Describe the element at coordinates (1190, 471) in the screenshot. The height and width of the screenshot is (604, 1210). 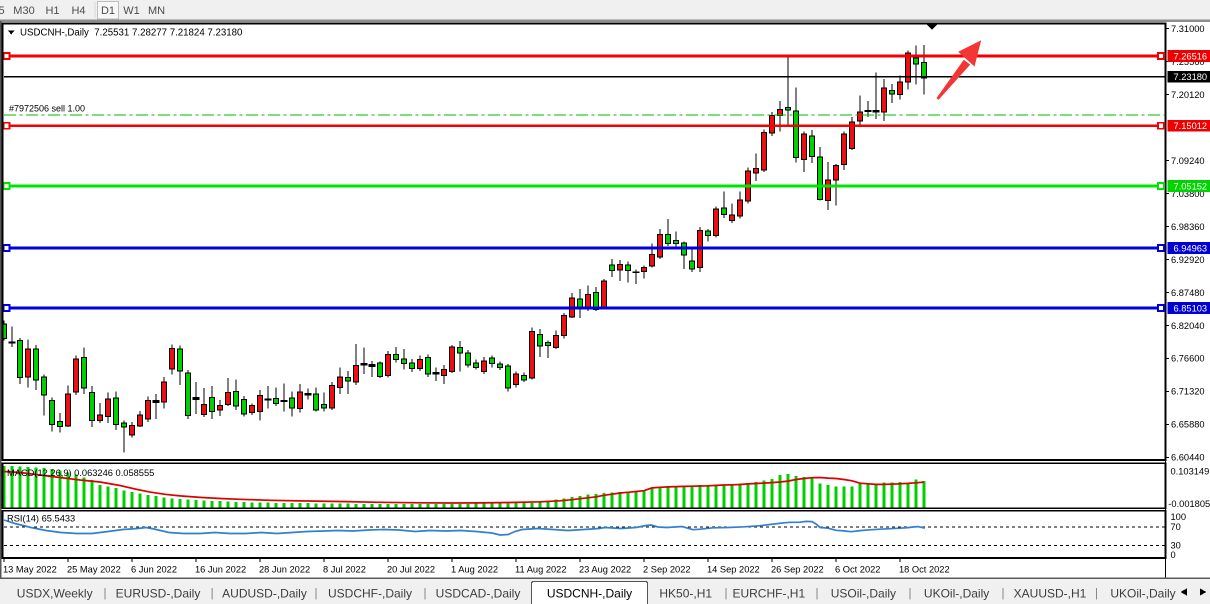
I see `svg-text: 0.103149` at that location.